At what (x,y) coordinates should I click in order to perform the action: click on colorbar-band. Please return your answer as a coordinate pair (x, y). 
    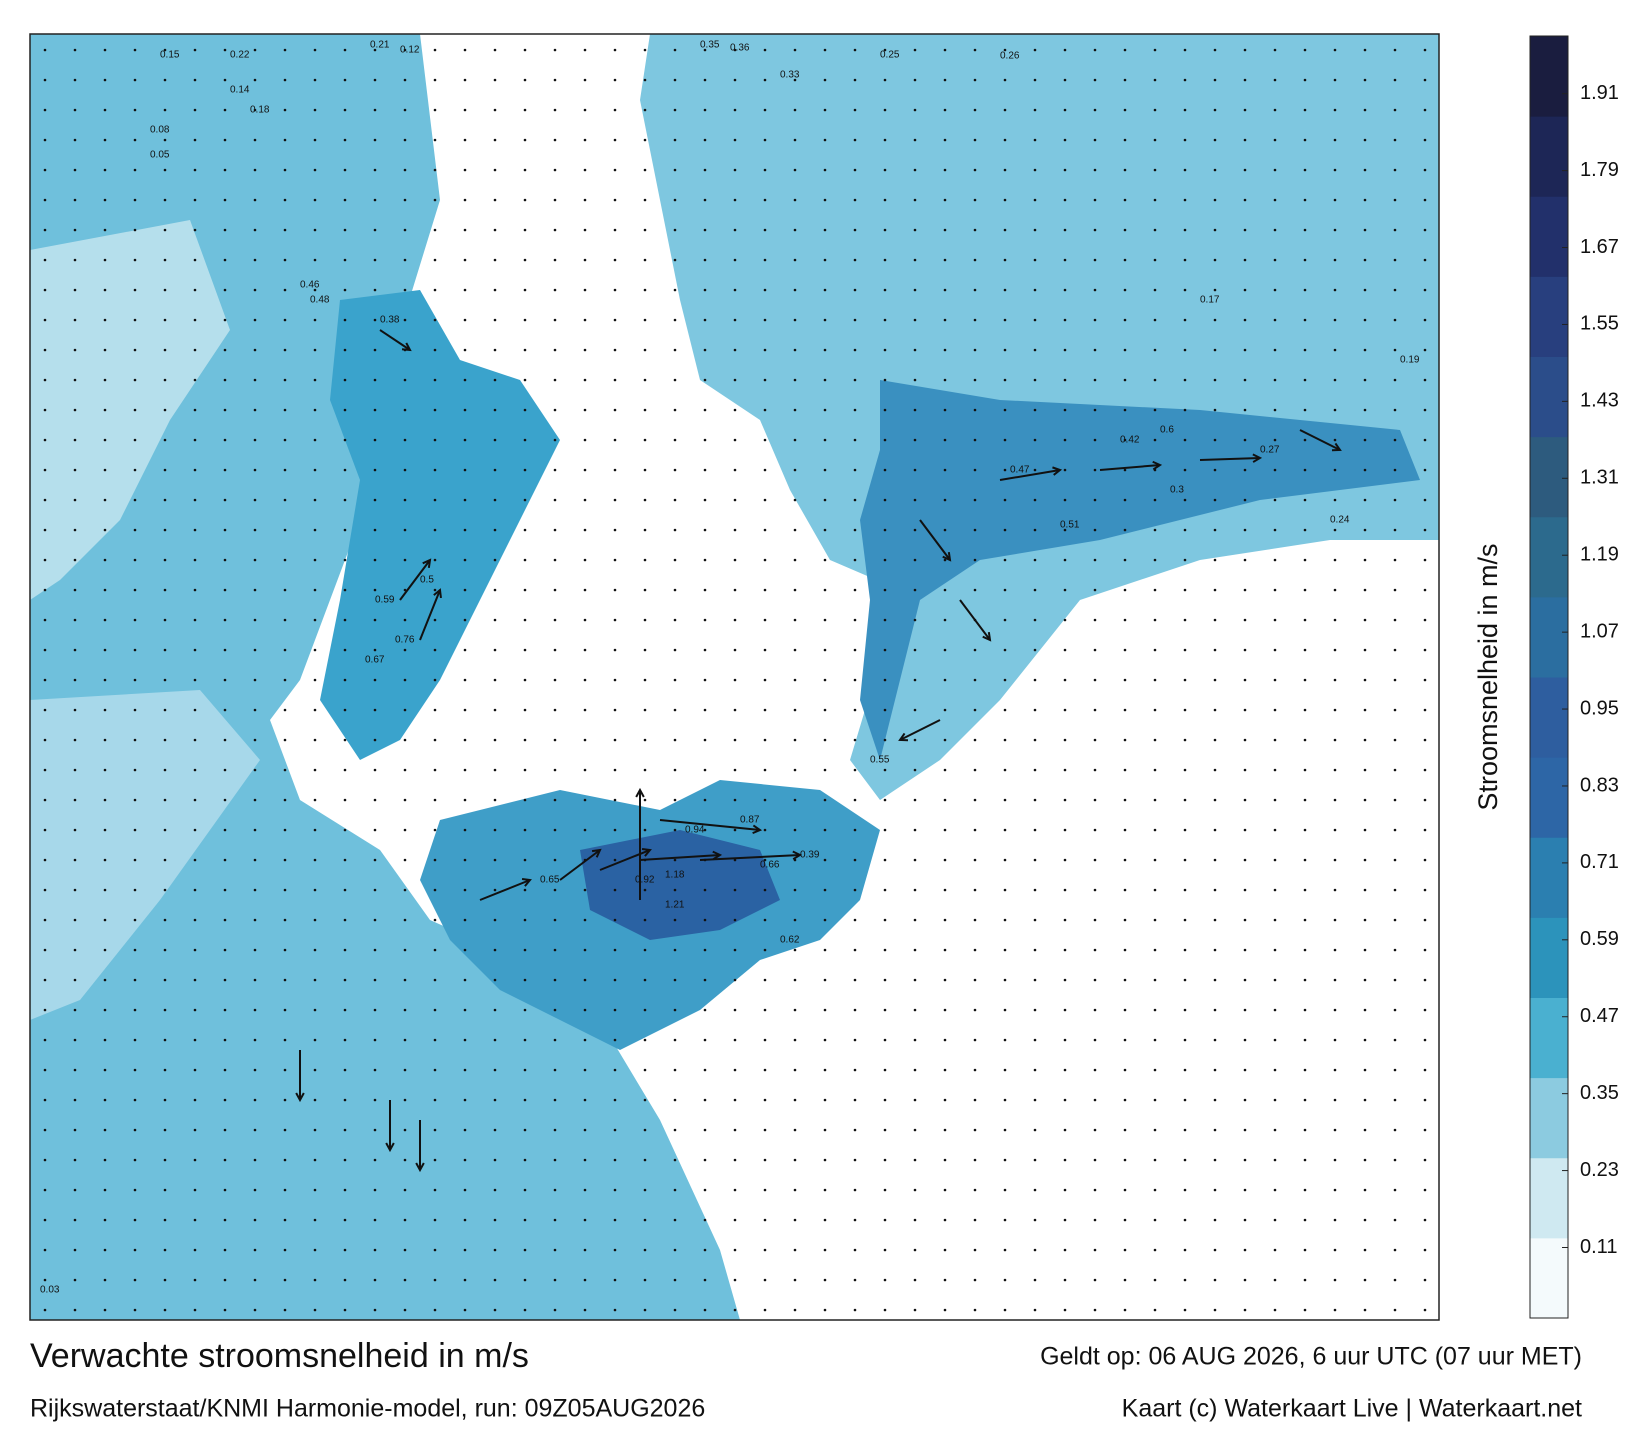
    Looking at the image, I should click on (1549, 717).